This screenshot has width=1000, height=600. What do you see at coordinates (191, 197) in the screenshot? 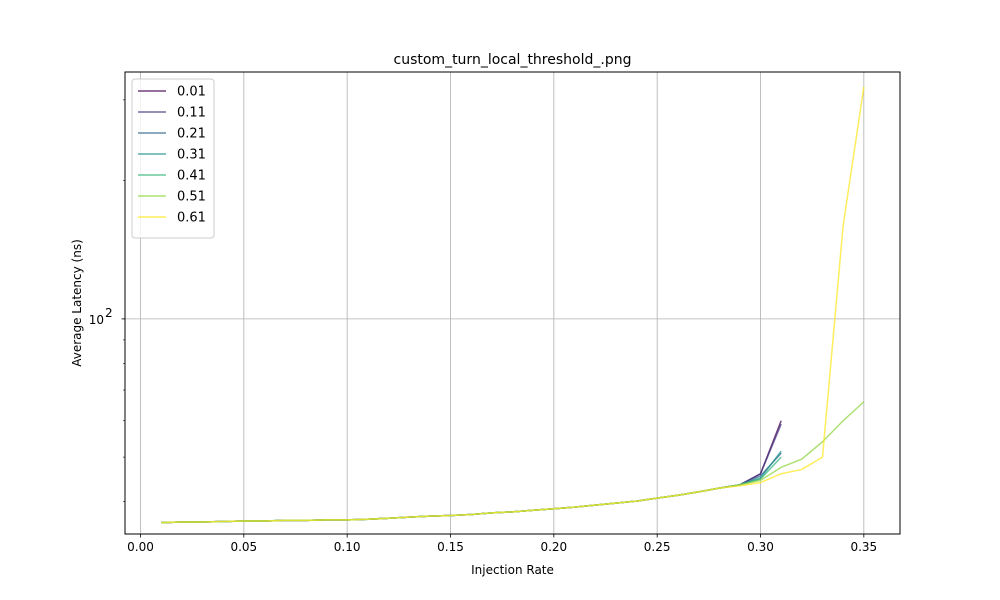
I see `legend-label: 0.51` at bounding box center [191, 197].